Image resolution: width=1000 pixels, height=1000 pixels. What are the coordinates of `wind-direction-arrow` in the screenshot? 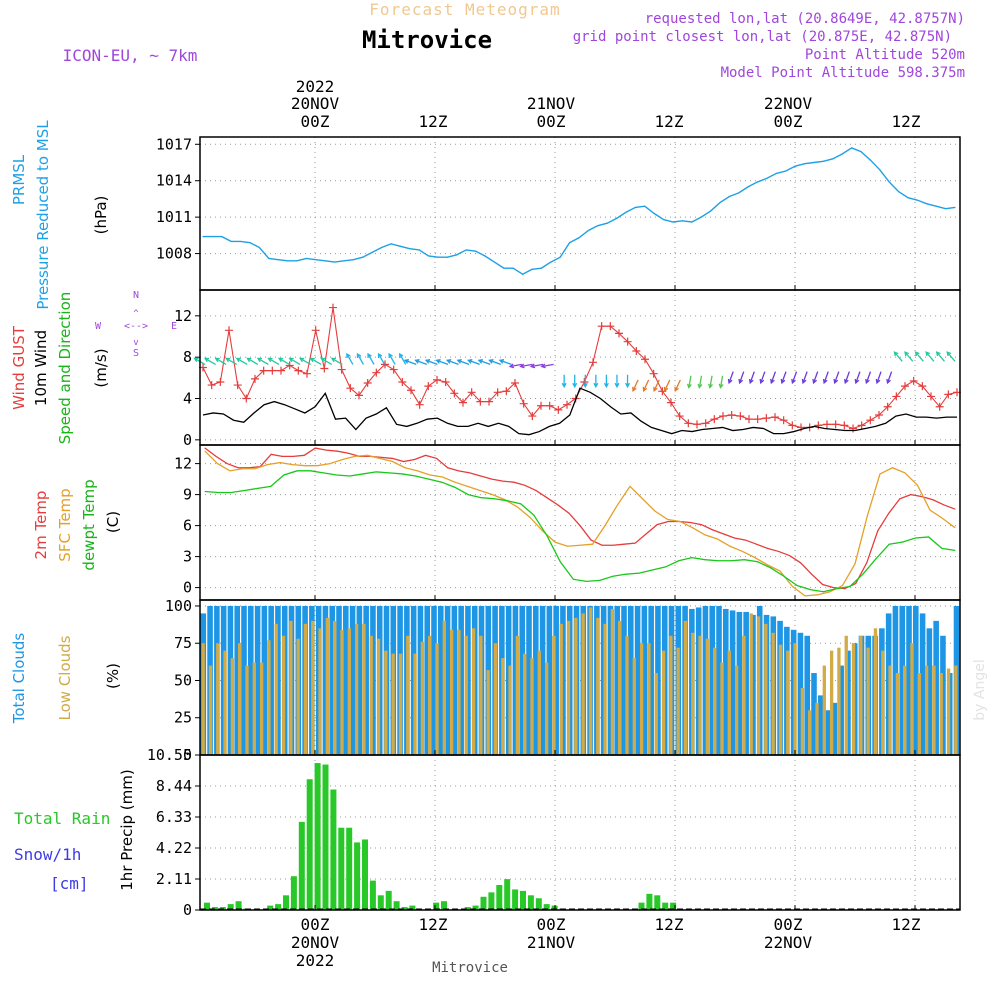 It's located at (210, 361).